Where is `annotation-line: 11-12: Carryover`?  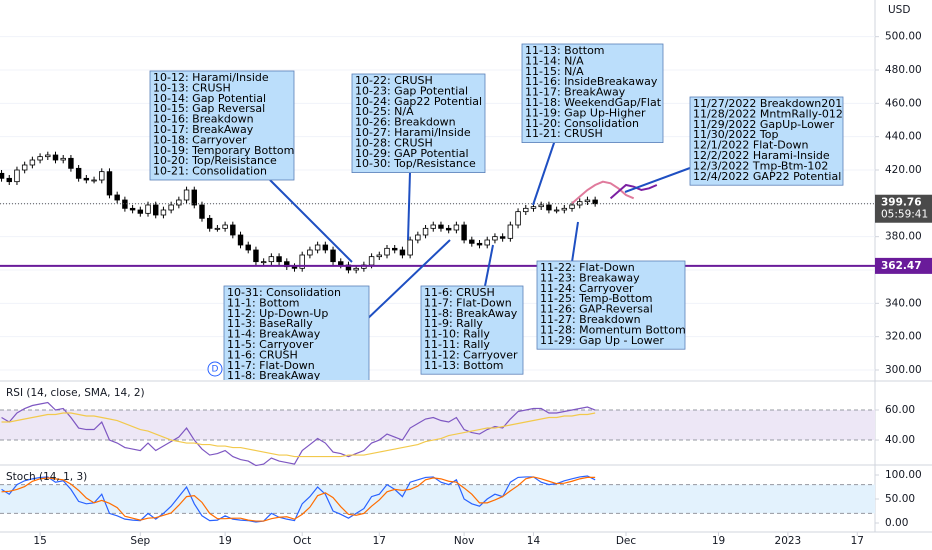
annotation-line: 11-12: Carryover is located at coordinates (471, 354).